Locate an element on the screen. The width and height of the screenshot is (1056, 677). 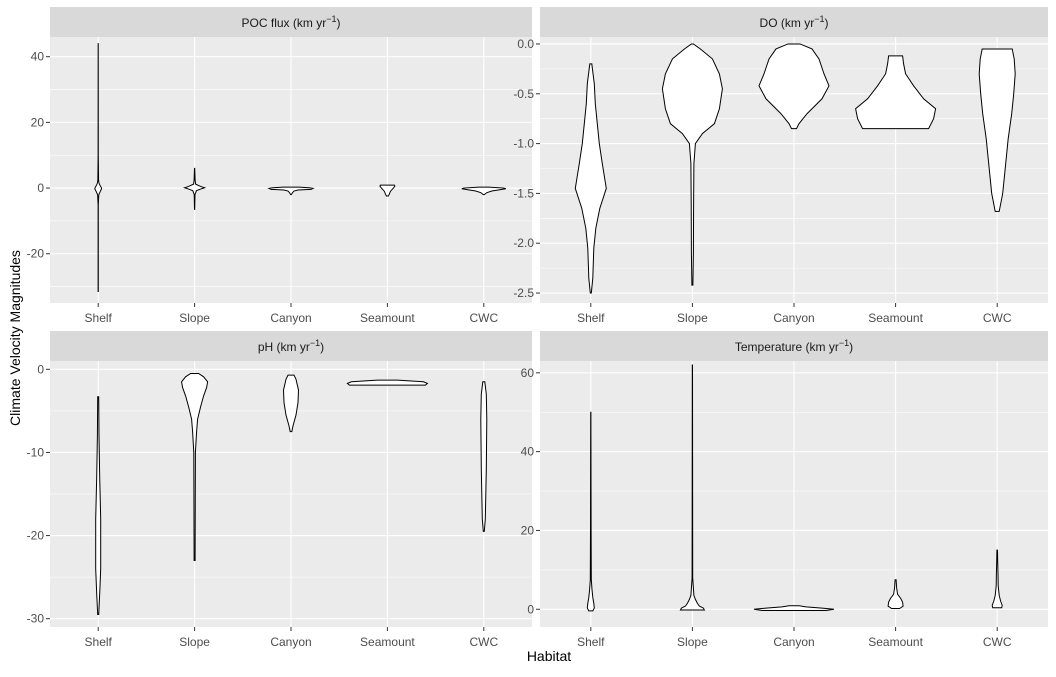
y-tick-label: -0.5 is located at coordinates (523, 94).